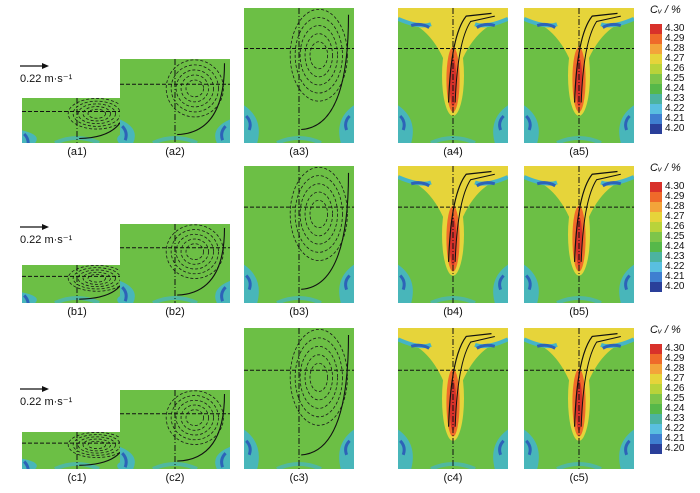  Describe the element at coordinates (299, 478) in the screenshot. I see `panel-caption: (c3)` at that location.